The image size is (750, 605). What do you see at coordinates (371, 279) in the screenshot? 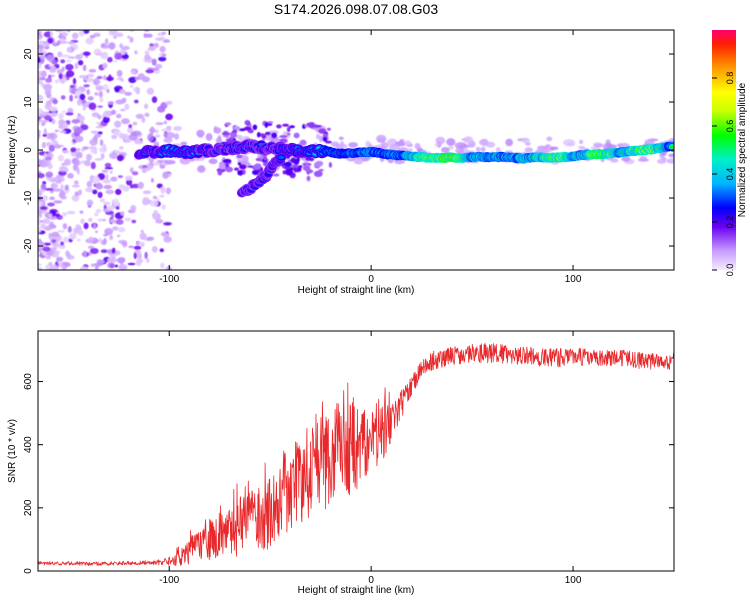
I see `x-tick-label: 0` at bounding box center [371, 279].